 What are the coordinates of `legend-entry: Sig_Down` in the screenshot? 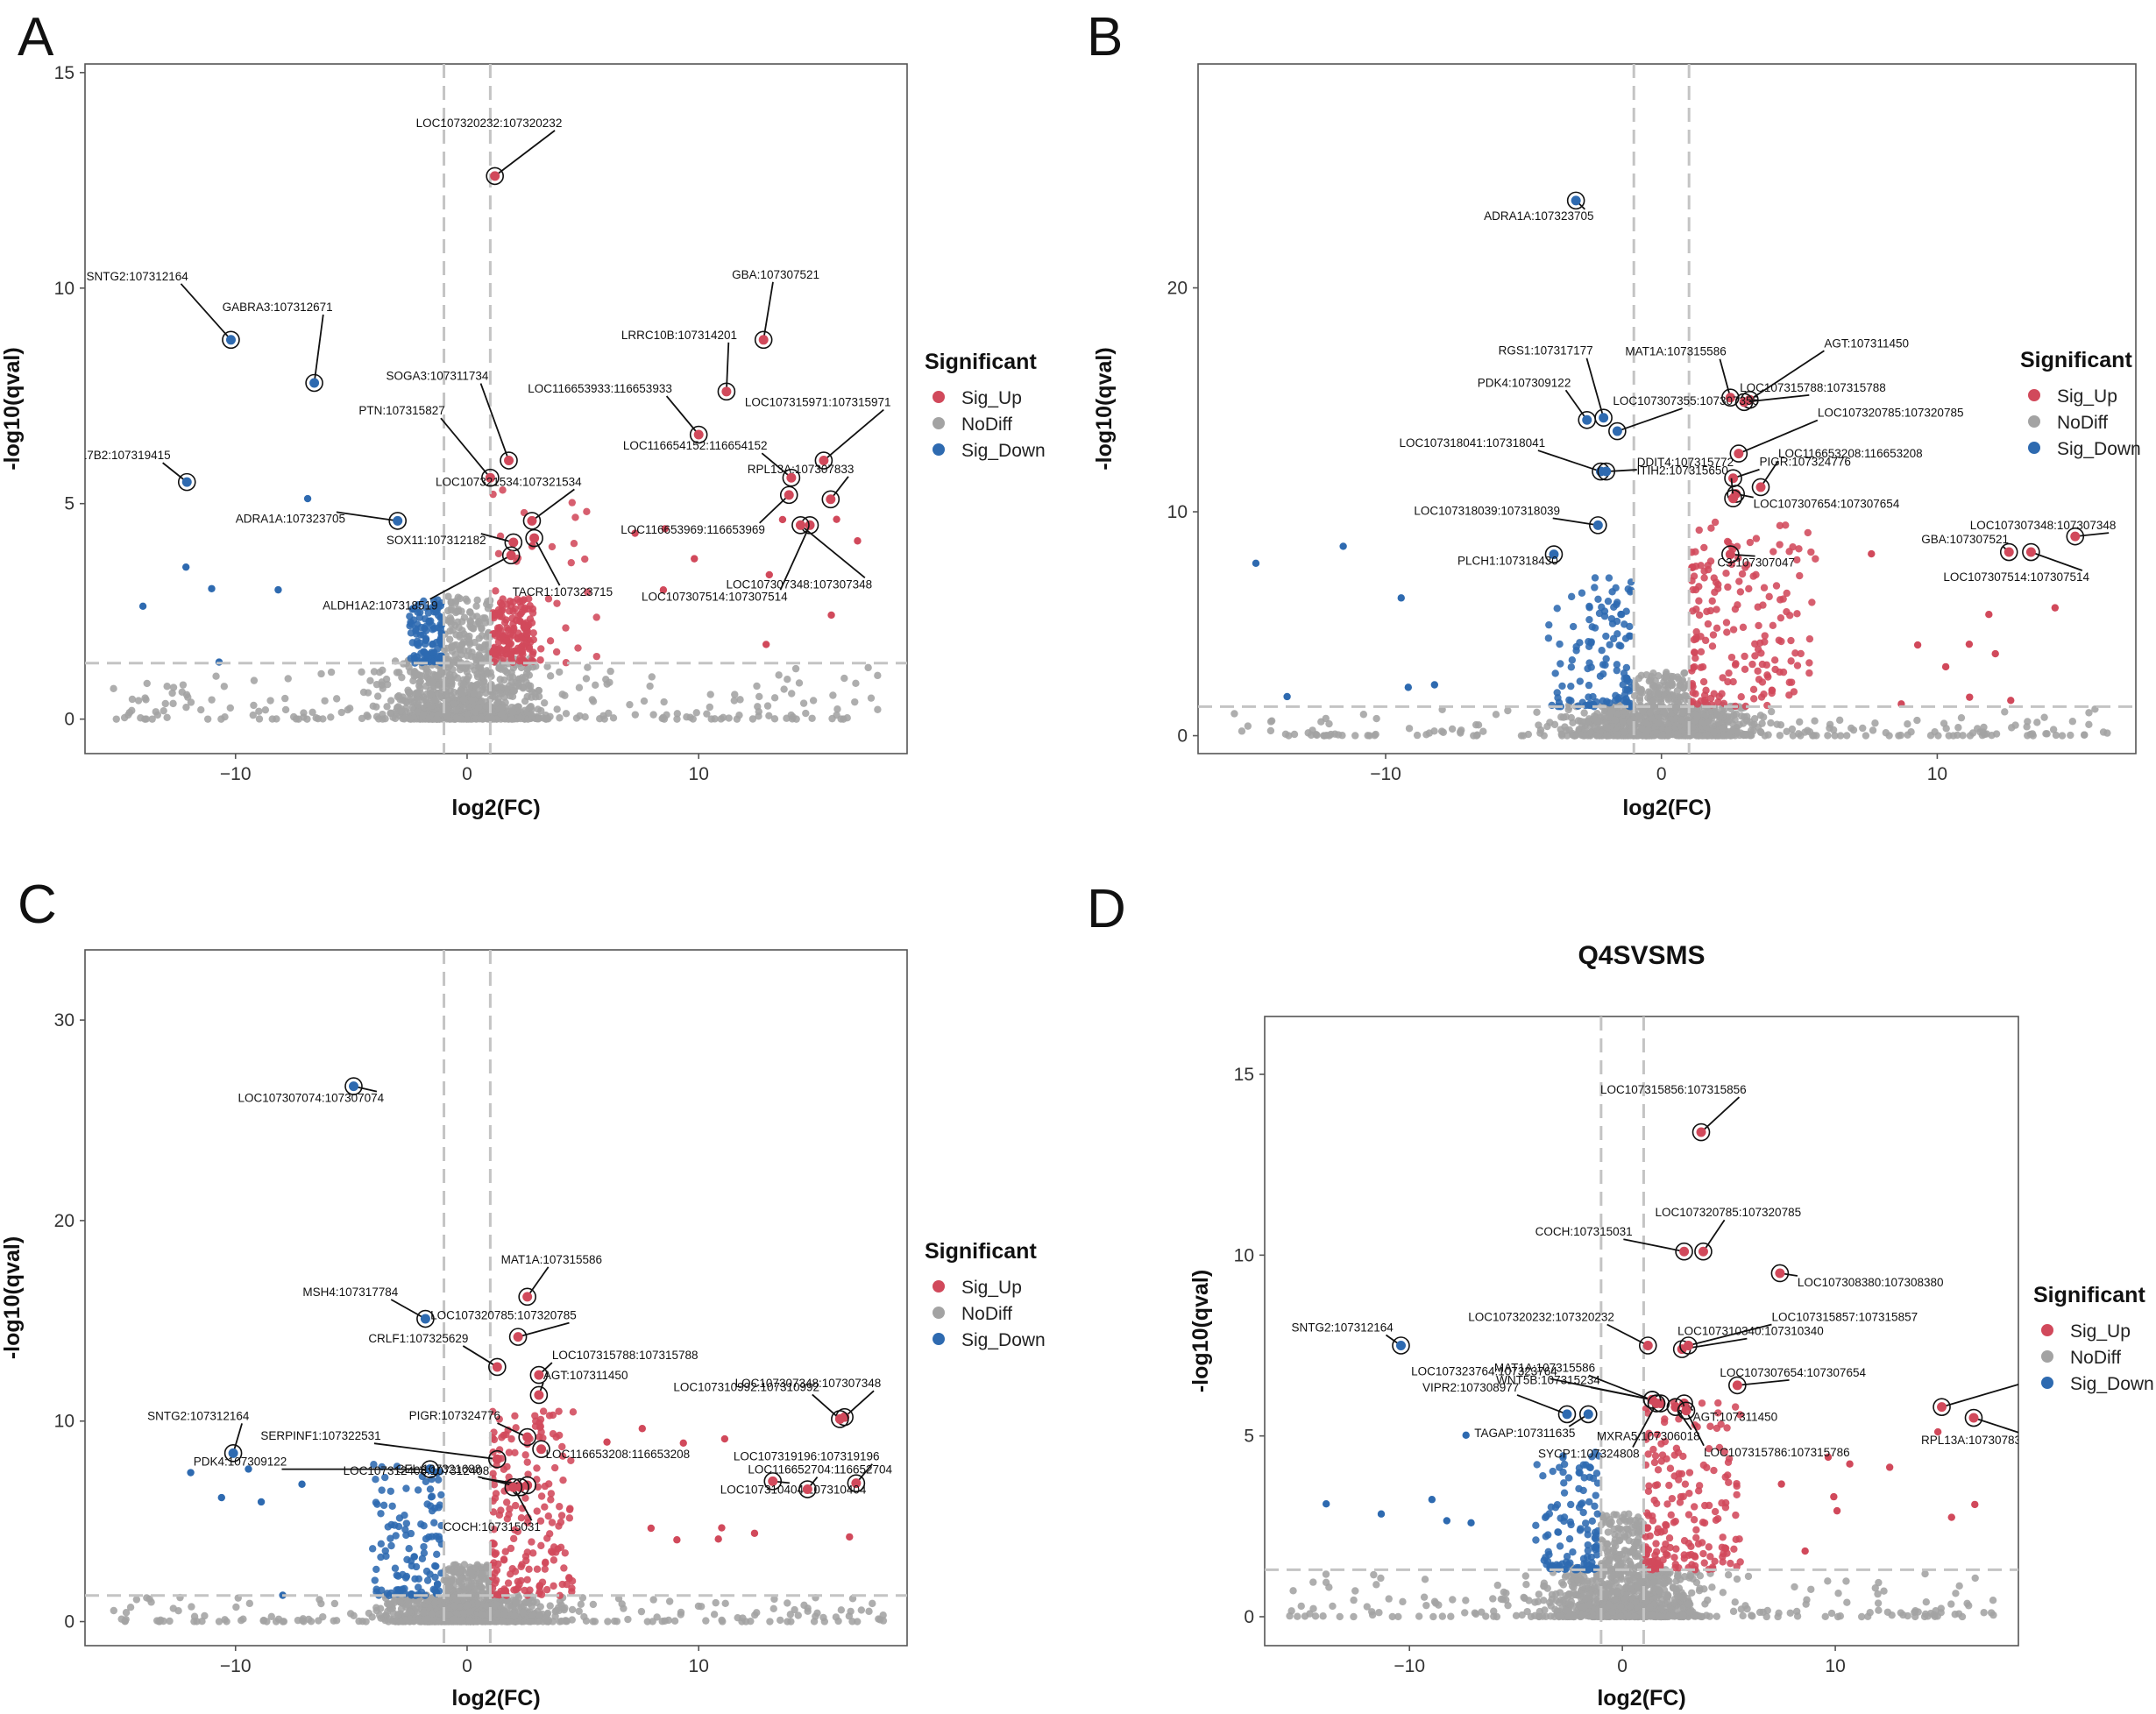 It's located at (1004, 1340).